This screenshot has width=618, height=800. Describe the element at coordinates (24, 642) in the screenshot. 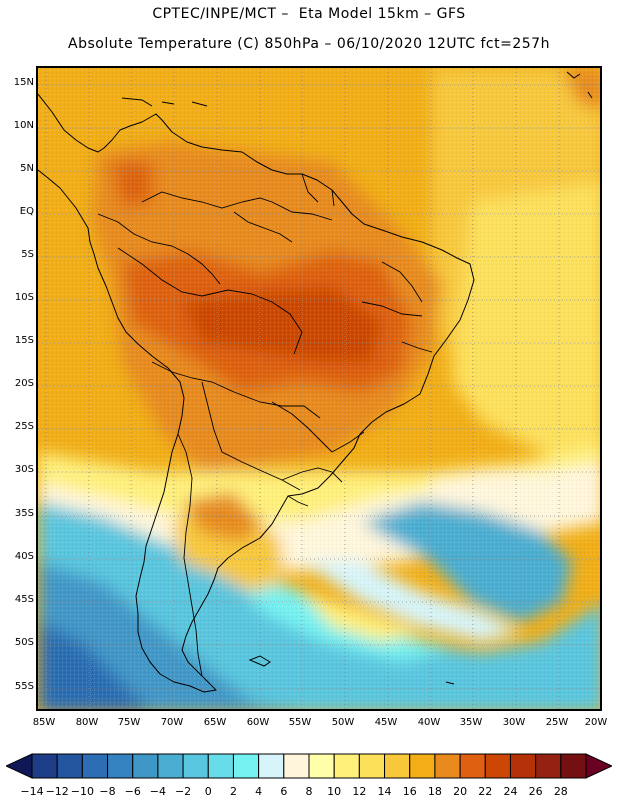

I see `lat-label-50s: 50S` at that location.